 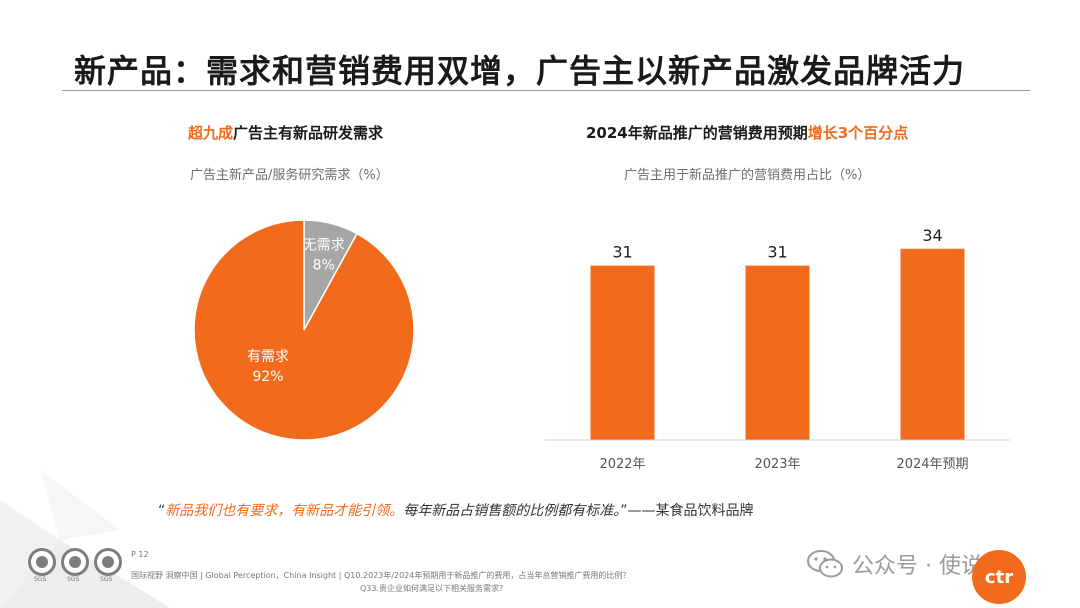 What do you see at coordinates (690, 511) in the screenshot?
I see `quote-source: ——某食品饮料品牌` at bounding box center [690, 511].